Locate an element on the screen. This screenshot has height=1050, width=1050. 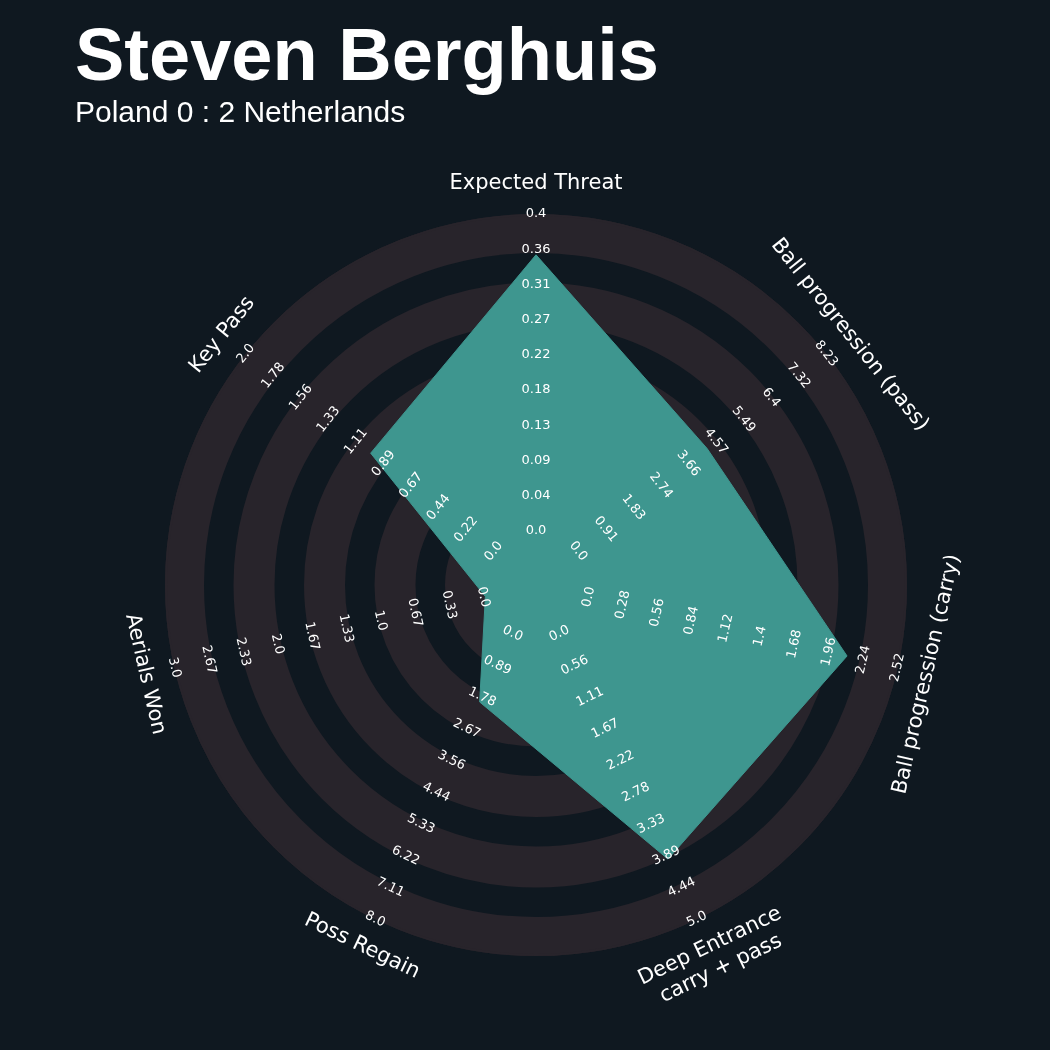
text: 5.33 is located at coordinates (421, 823).